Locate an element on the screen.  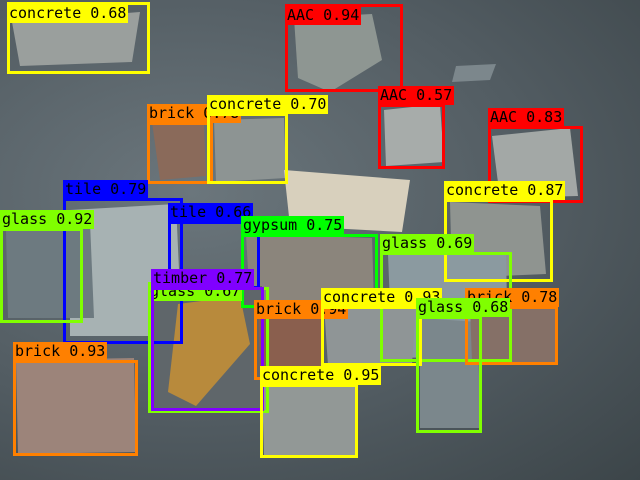
detection-box: AAC 0.57 is located at coordinates (416, 127).